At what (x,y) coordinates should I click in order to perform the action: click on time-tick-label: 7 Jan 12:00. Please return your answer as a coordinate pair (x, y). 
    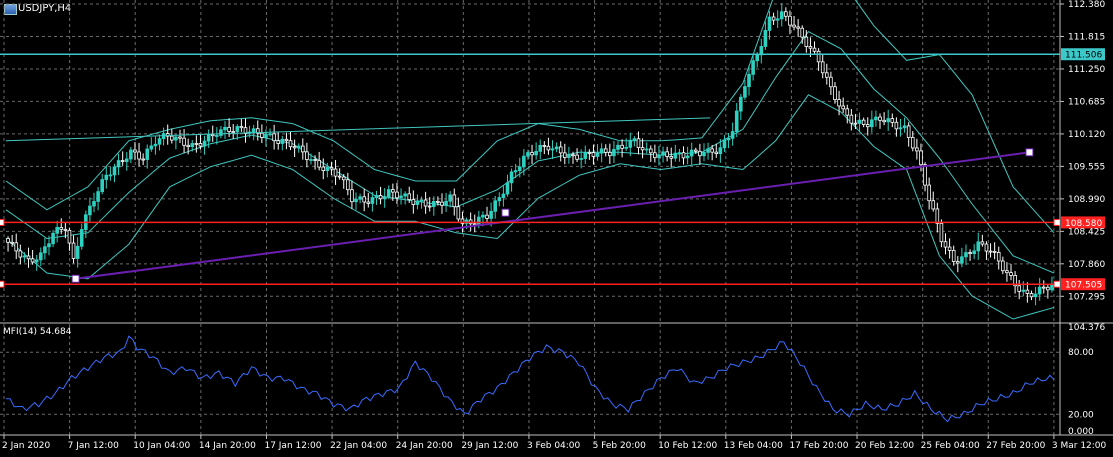
    Looking at the image, I should click on (94, 446).